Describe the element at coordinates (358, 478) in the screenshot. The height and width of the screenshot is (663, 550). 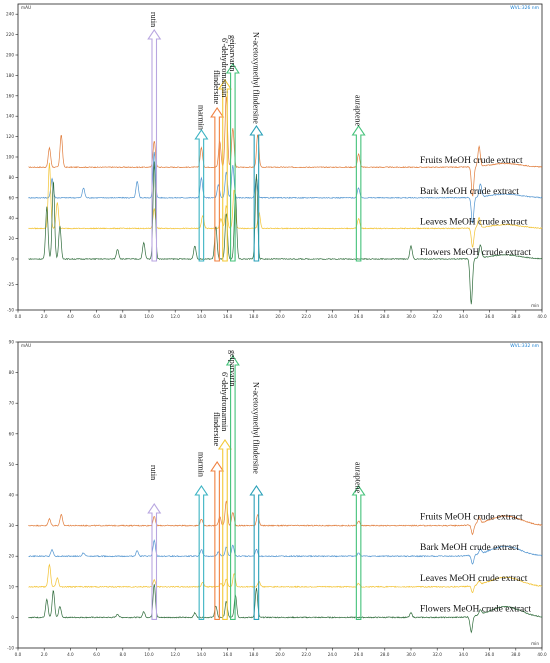
I see `compound-label: auraptene` at that location.